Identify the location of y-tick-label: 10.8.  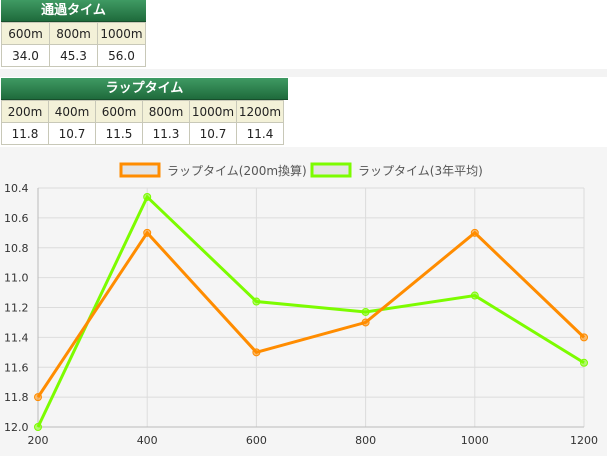
(16, 248).